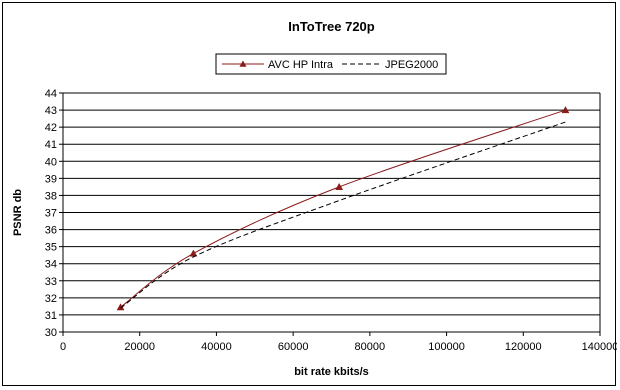 This screenshot has height=390, width=620. Describe the element at coordinates (301, 65) in the screenshot. I see `legend-label-avc: AVC HP Intra` at that location.